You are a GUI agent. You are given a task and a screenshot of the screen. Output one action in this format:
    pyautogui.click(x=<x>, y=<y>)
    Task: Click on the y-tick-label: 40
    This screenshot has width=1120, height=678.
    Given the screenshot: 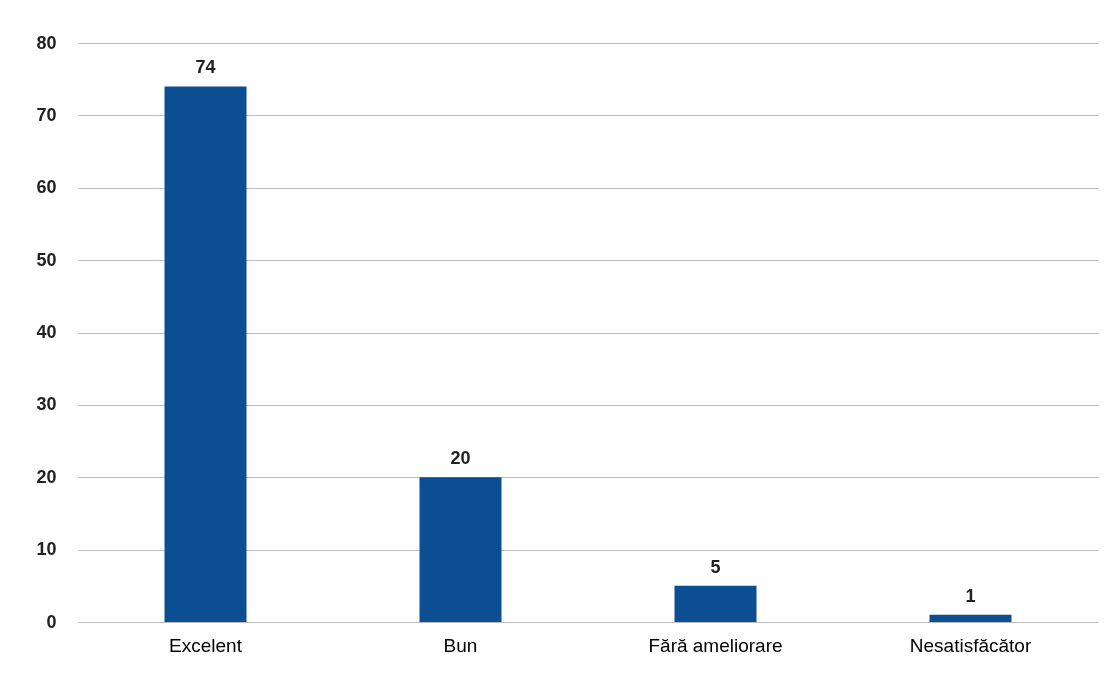 What is the action you would take?
    pyautogui.click(x=46, y=332)
    